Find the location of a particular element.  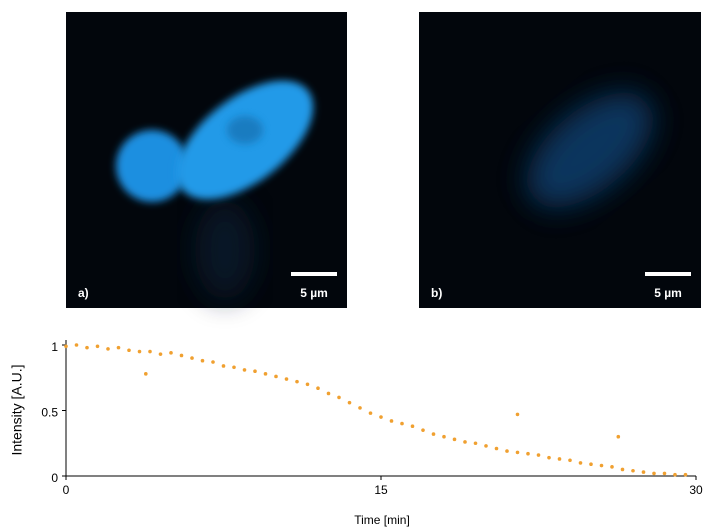

y-tick-label: 0 is located at coordinates (54, 478).